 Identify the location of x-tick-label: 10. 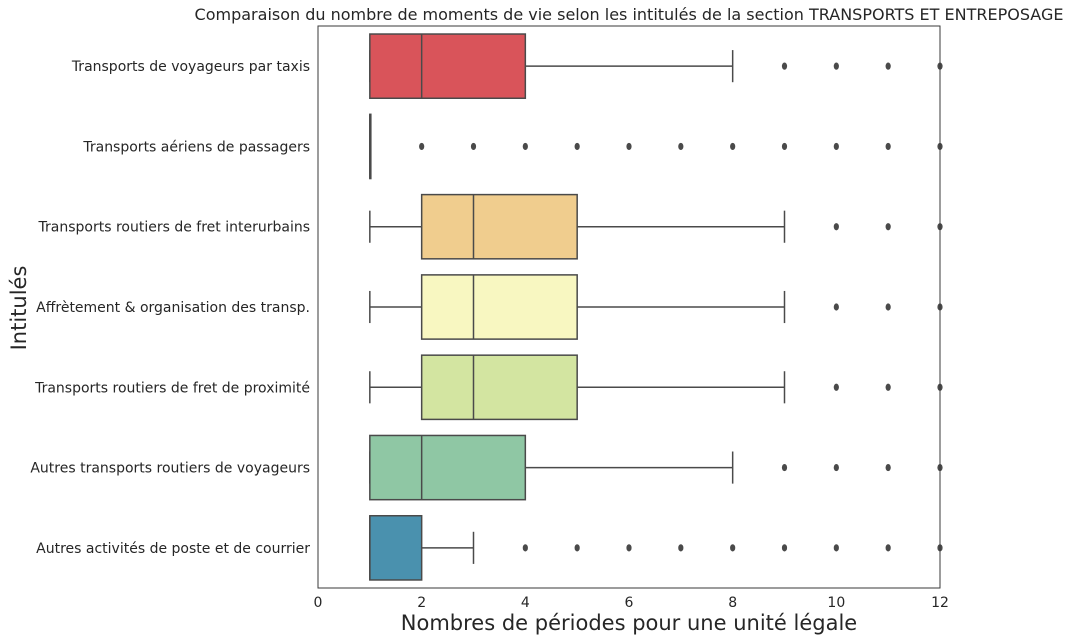
(836, 603).